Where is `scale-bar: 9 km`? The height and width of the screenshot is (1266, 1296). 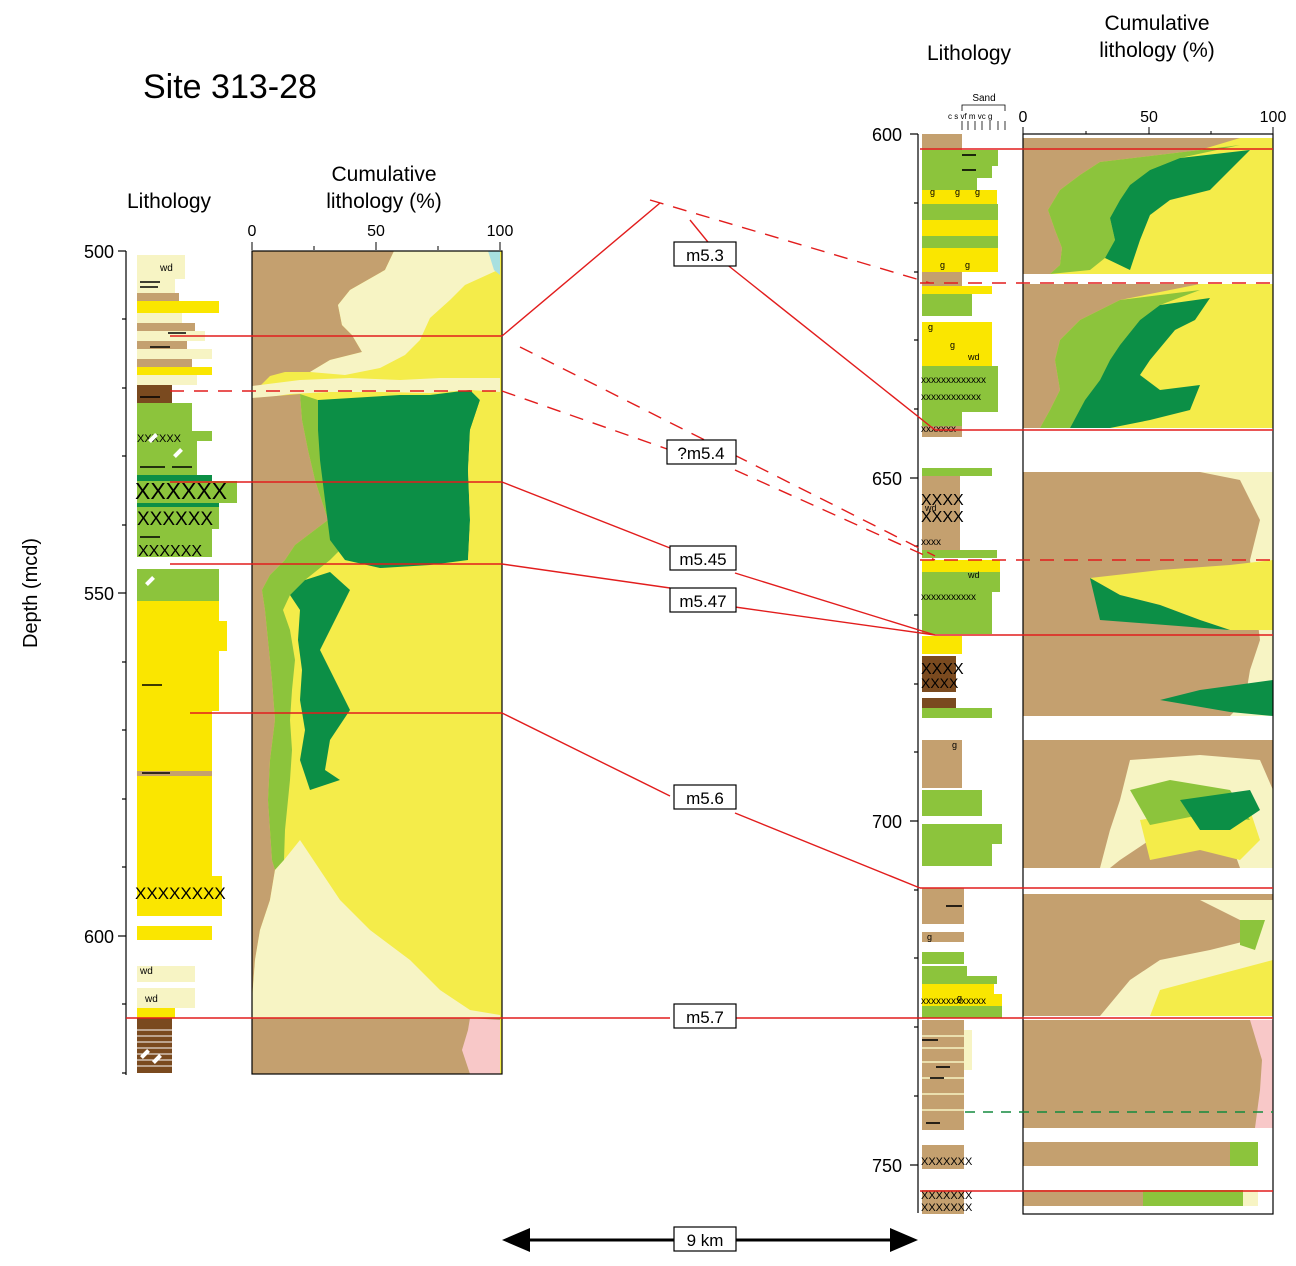 scale-bar: 9 km is located at coordinates (710, 1239).